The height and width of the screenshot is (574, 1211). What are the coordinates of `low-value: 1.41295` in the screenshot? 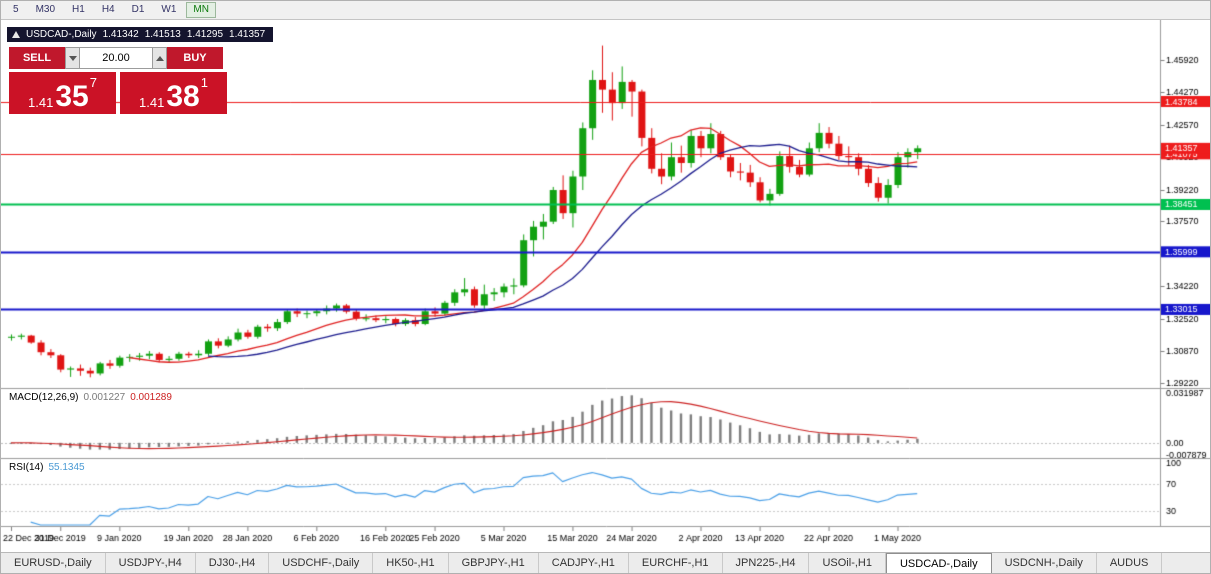 It's located at (205, 34).